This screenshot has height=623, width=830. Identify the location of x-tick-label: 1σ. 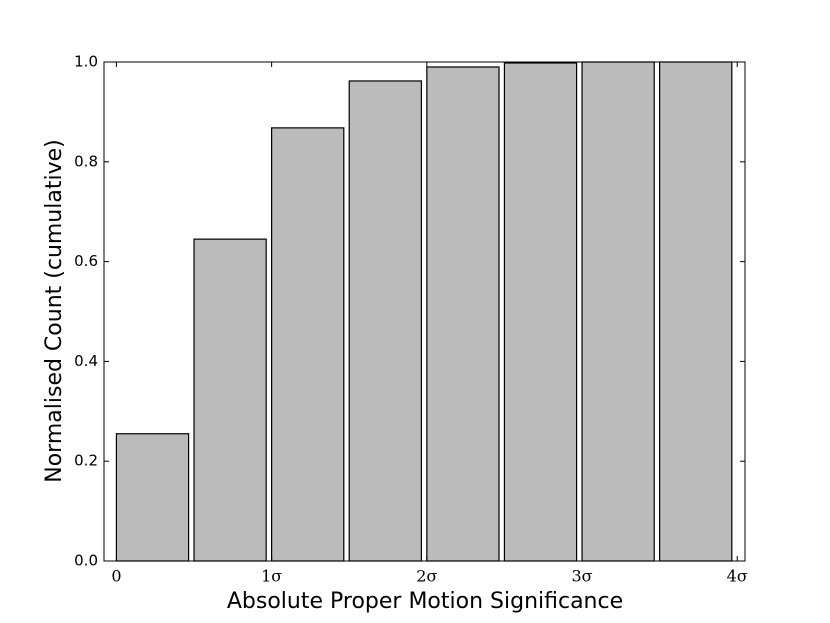
(271, 576).